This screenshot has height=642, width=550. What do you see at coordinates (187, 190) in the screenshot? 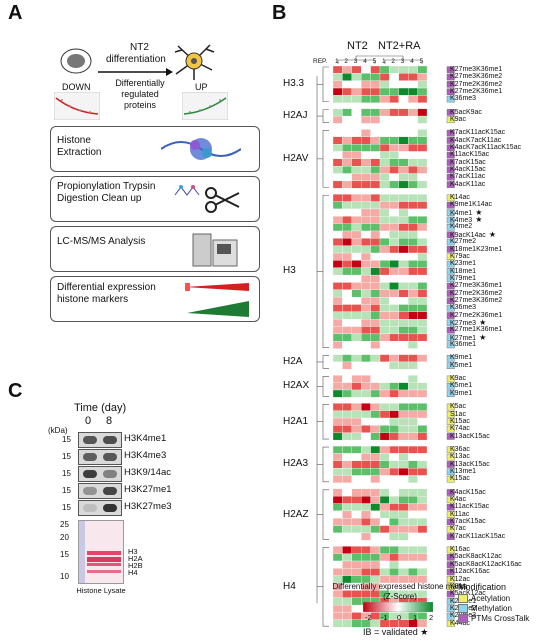
I see `peptide-icon` at bounding box center [187, 190].